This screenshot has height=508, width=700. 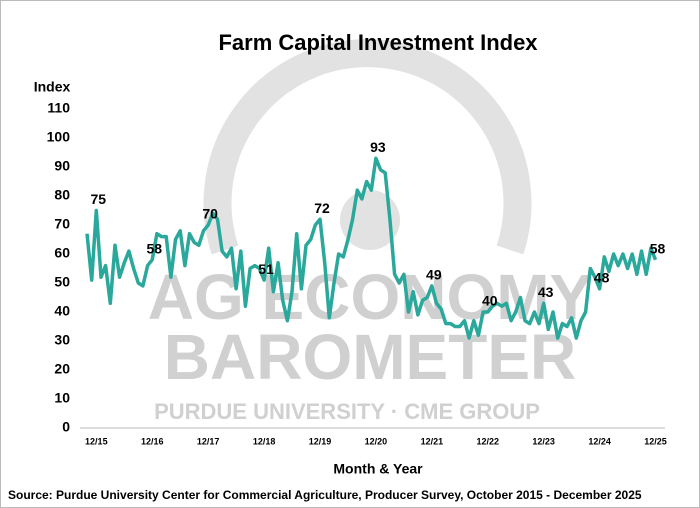 I want to click on x-axis-label: Month & Year, so click(x=378, y=469).